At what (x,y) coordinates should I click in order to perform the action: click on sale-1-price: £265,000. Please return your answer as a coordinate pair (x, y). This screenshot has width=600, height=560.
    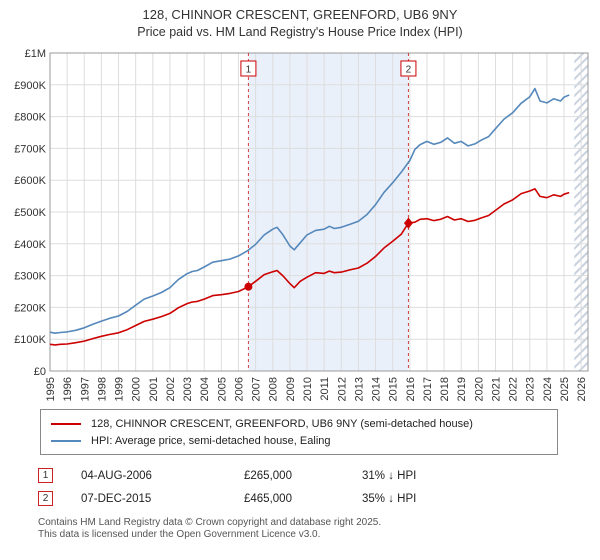
    Looking at the image, I should click on (268, 475).